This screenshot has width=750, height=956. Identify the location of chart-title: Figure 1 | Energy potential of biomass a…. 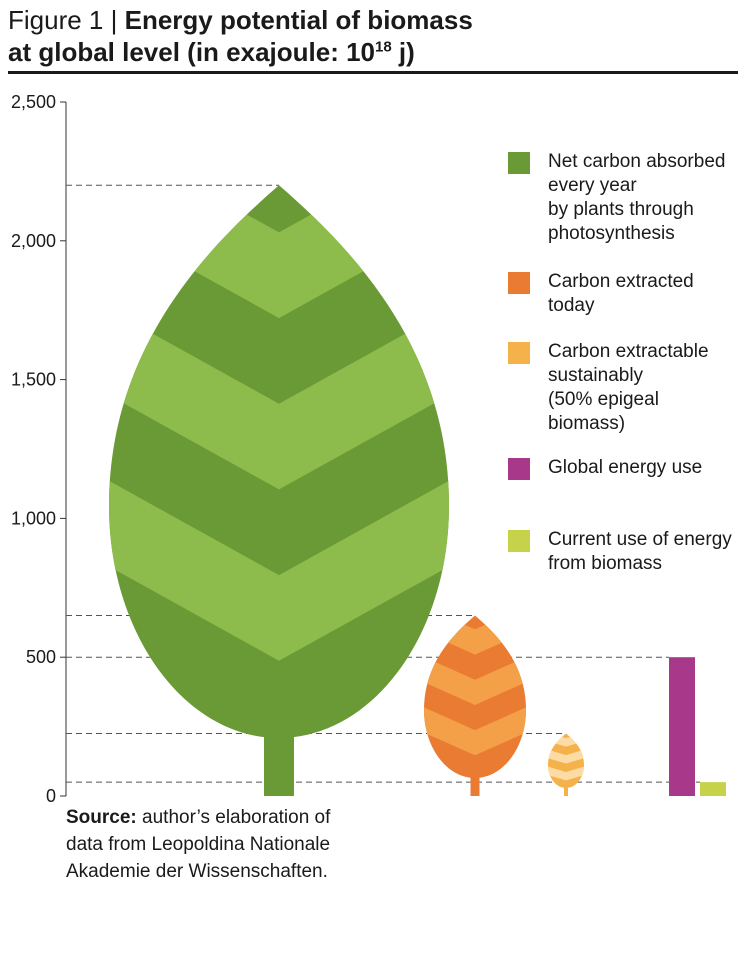
(378, 36).